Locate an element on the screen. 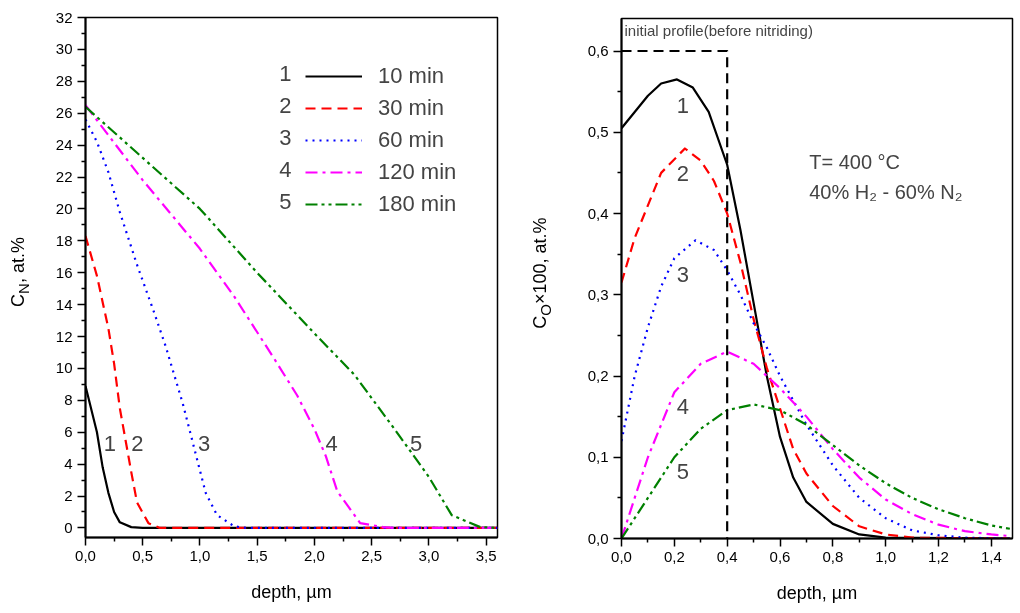 This screenshot has width=1020, height=613. y-tick-label: 14 is located at coordinates (64, 304).